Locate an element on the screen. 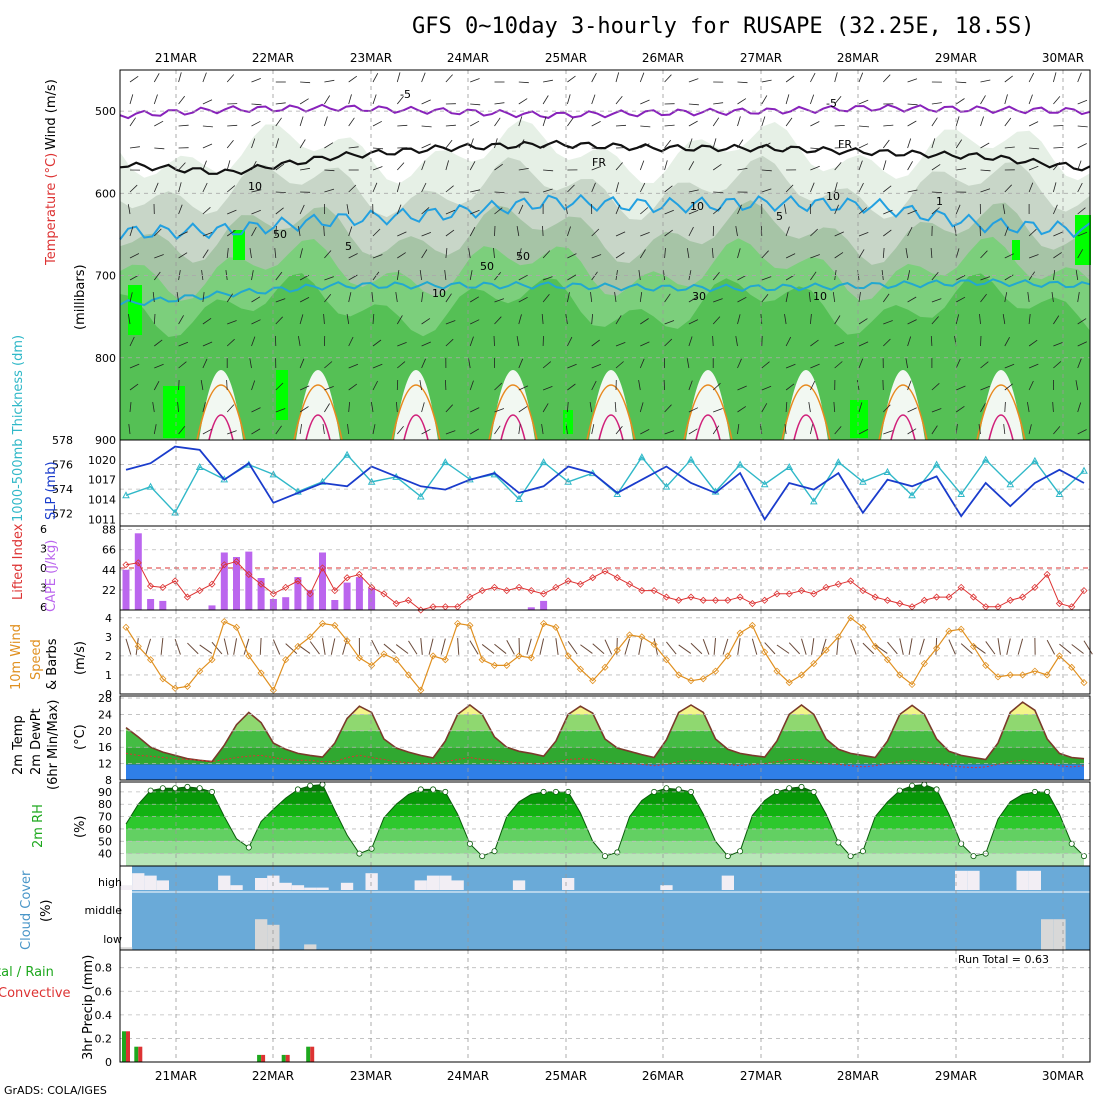 Image resolution: width=1100 pixels, height=1100 pixels. rh-tick: 40 is located at coordinates (105, 854).